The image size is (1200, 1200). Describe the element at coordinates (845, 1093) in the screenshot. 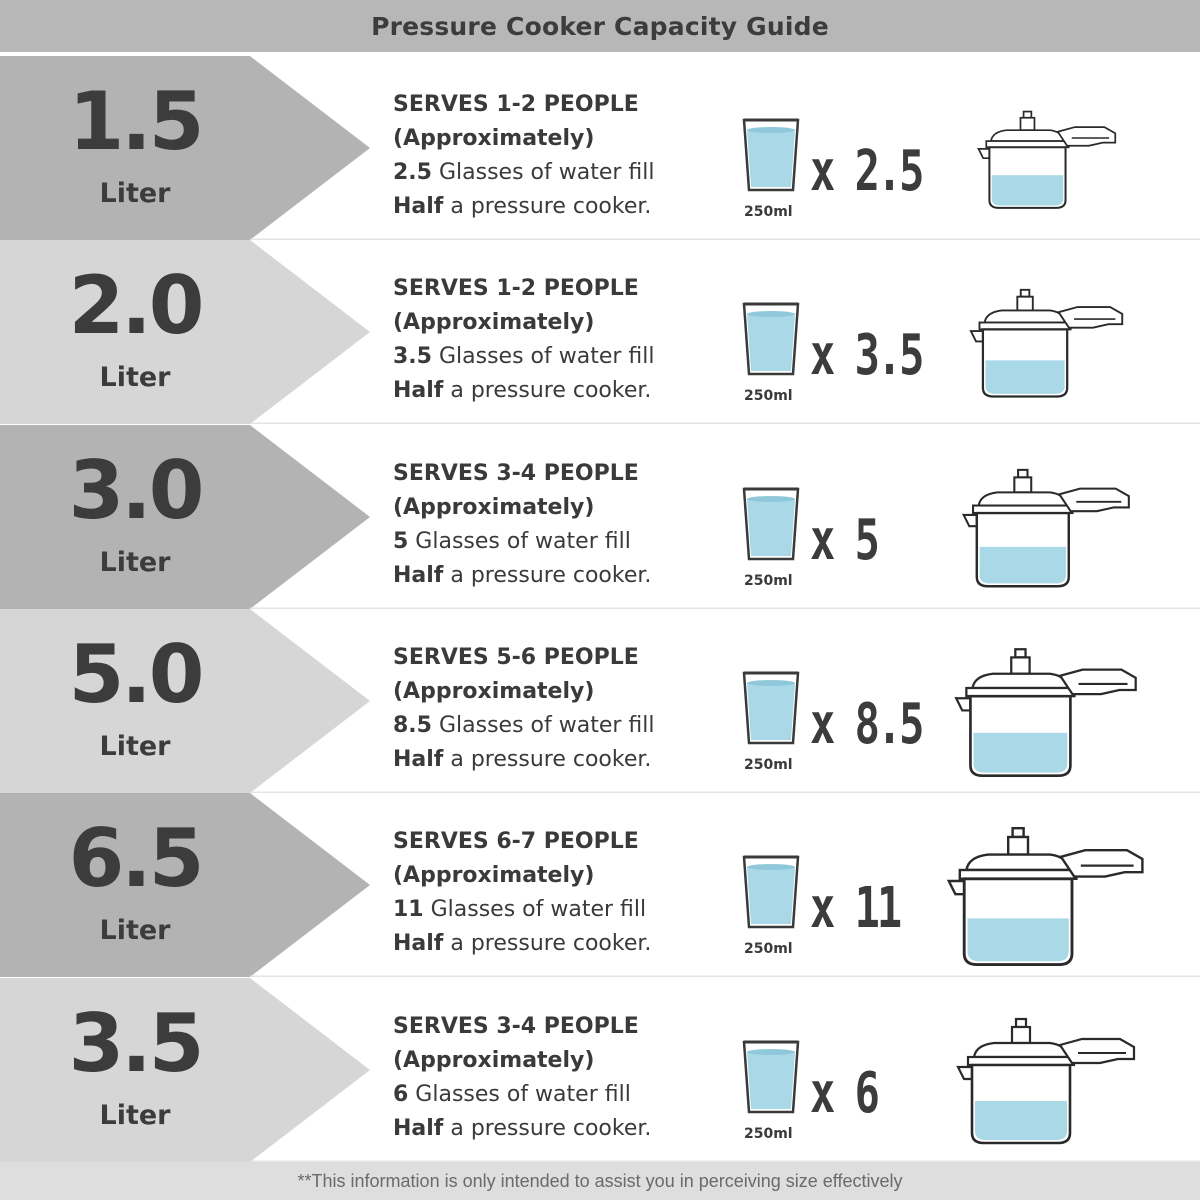

I see `glass-multiplier: x 6` at that location.